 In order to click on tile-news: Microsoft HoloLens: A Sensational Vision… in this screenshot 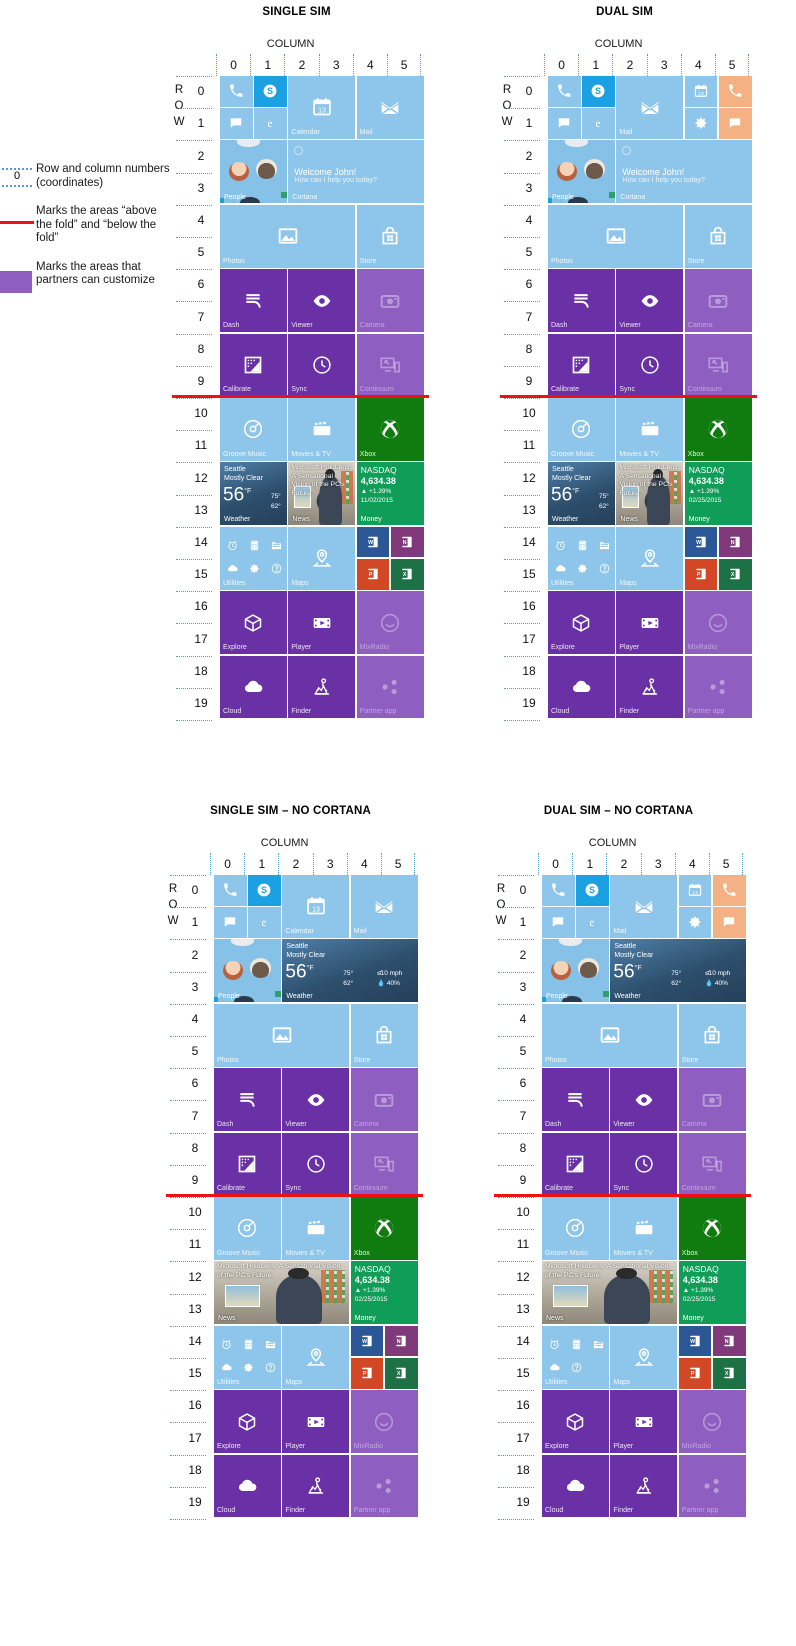, I will do `click(610, 1293)`.